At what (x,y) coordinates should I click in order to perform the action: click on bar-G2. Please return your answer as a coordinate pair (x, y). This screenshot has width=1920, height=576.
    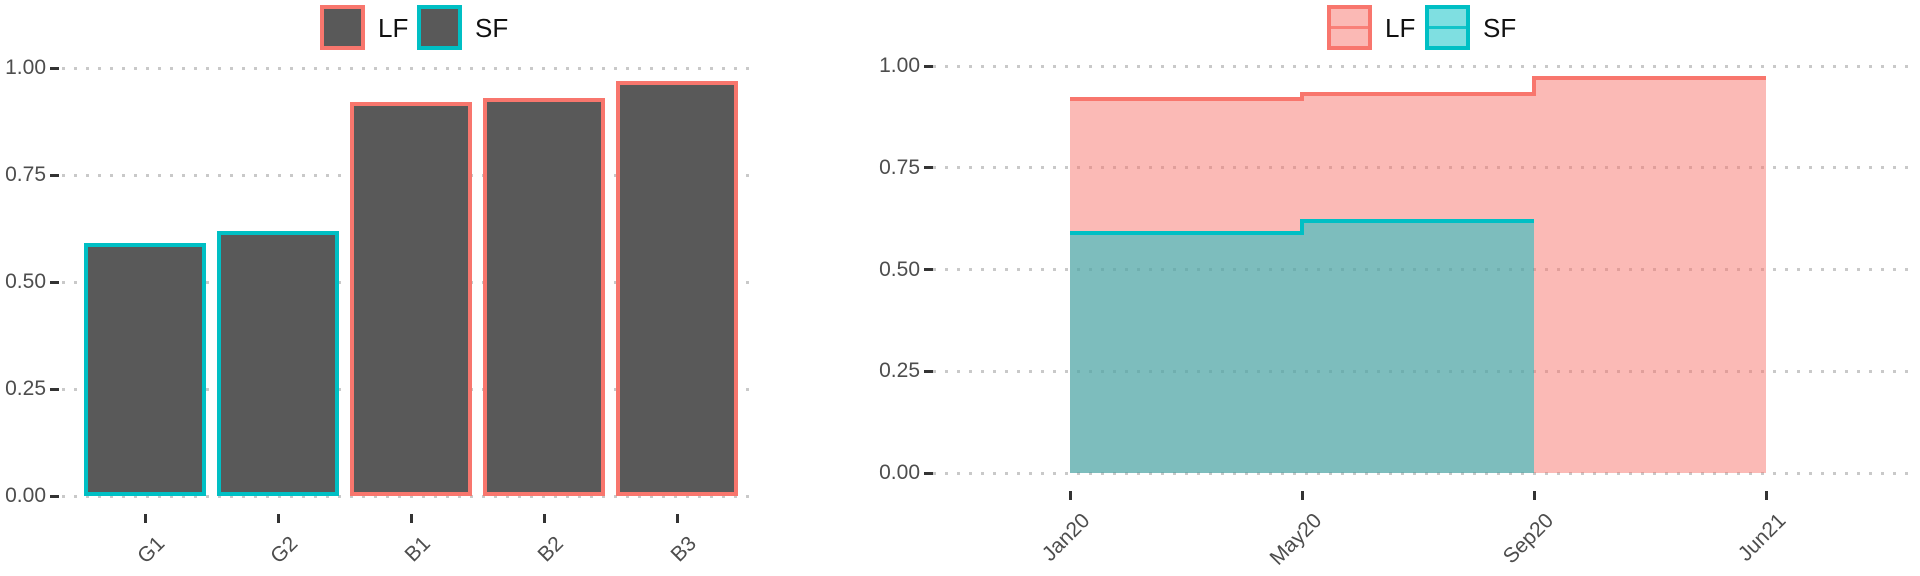
    Looking at the image, I should click on (278, 363).